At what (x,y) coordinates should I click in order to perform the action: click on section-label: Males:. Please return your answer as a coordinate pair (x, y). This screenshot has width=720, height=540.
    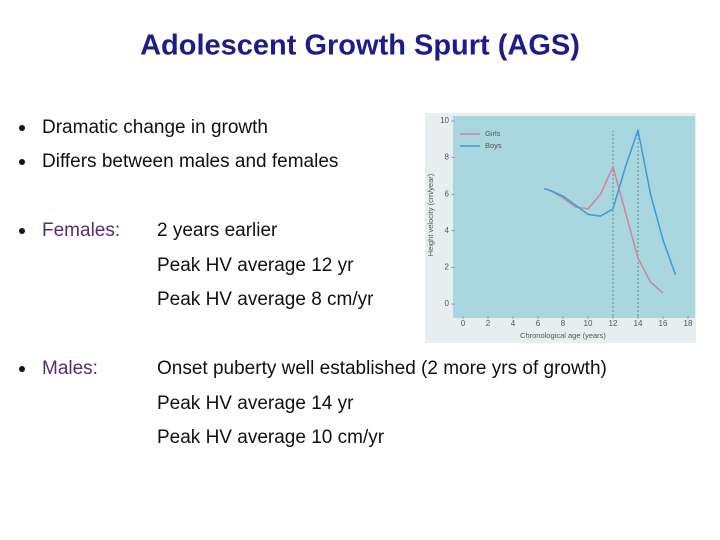
    Looking at the image, I should click on (70, 368).